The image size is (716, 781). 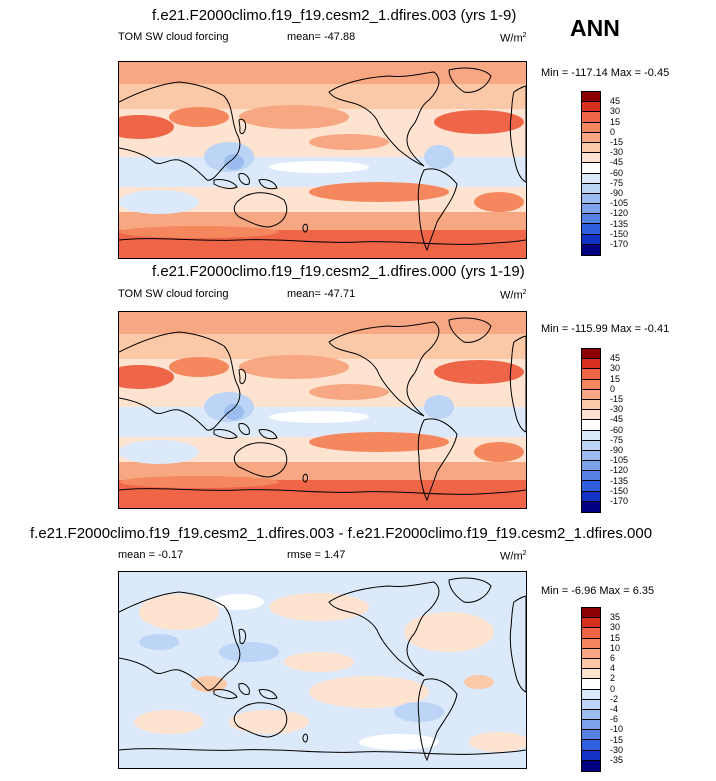 I want to click on colorbar-level-label: 2, so click(x=613, y=678).